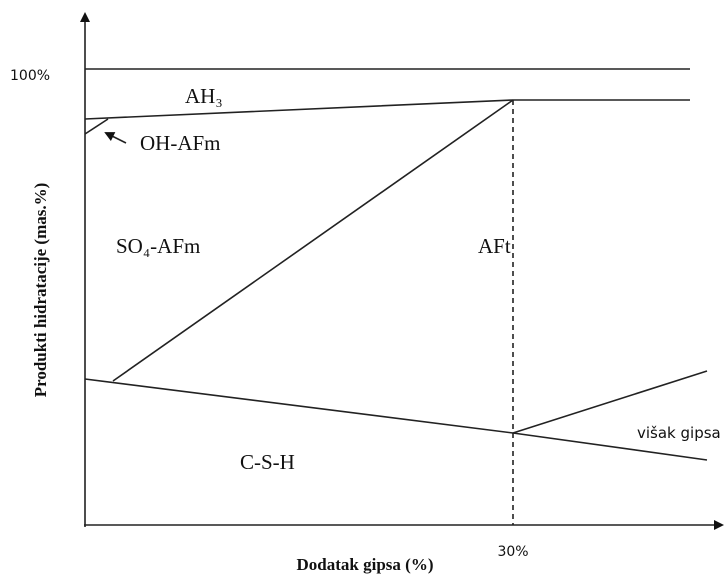  What do you see at coordinates (512, 552) in the screenshot?
I see `x-tick-label: 30%` at bounding box center [512, 552].